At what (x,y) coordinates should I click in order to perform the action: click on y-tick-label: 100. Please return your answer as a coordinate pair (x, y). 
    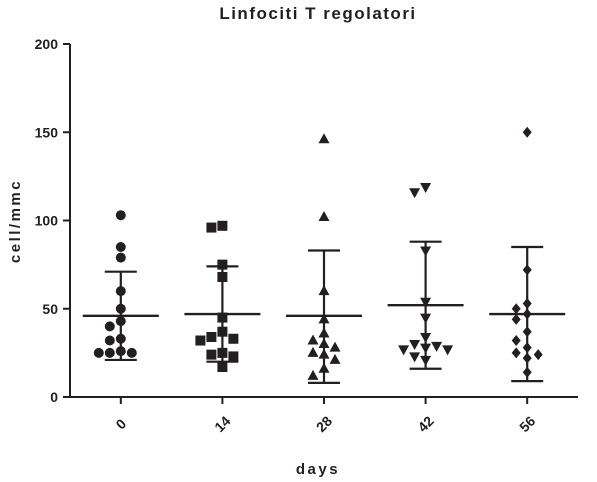
    Looking at the image, I should click on (47, 221).